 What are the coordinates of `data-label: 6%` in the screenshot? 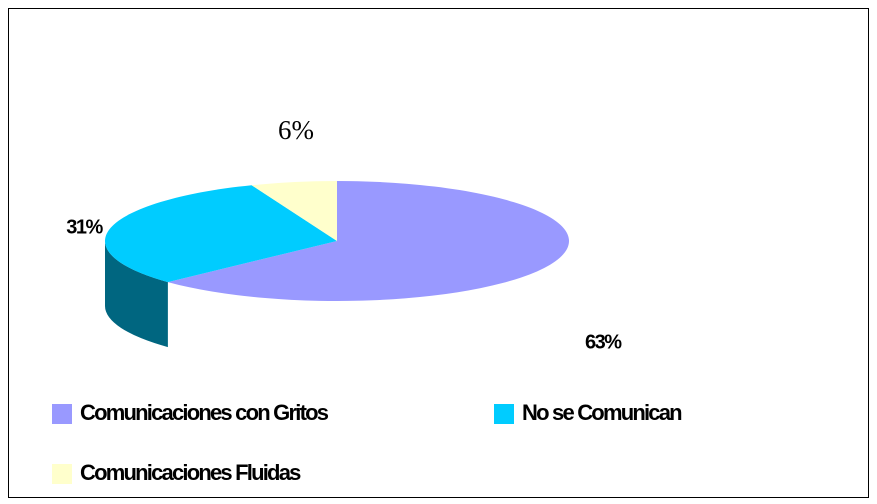 It's located at (296, 130).